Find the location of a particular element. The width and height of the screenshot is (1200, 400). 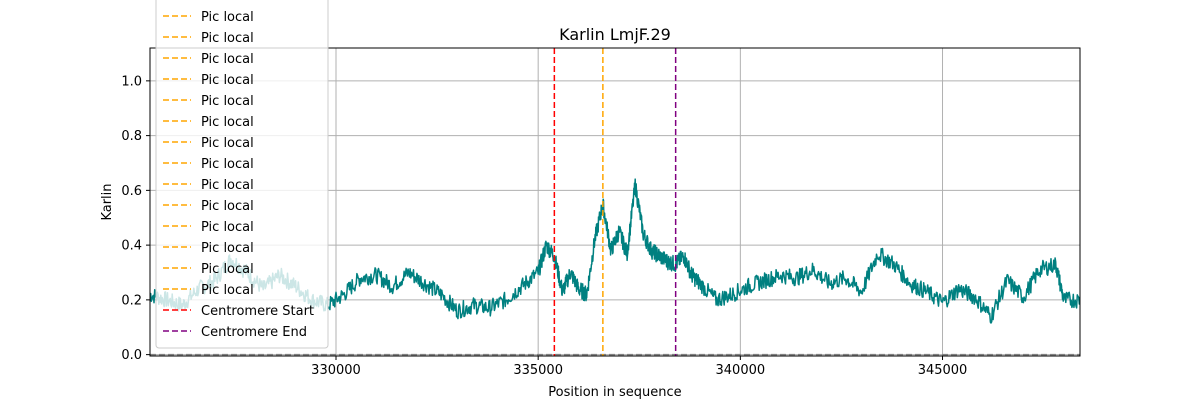

x-tick-label: 340000 is located at coordinates (741, 370).